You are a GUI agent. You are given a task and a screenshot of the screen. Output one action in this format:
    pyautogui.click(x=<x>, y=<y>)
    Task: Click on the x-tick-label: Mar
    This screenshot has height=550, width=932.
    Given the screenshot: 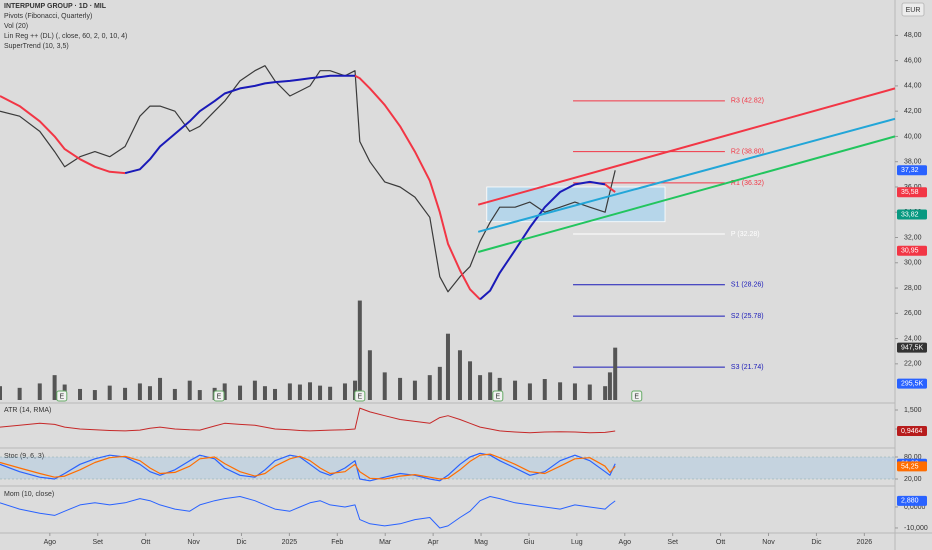 What is the action you would take?
    pyautogui.click(x=385, y=542)
    